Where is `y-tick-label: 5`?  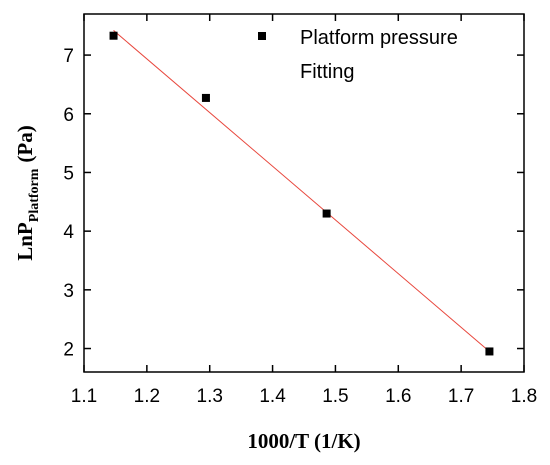 y-tick-label: 5 is located at coordinates (68, 173).